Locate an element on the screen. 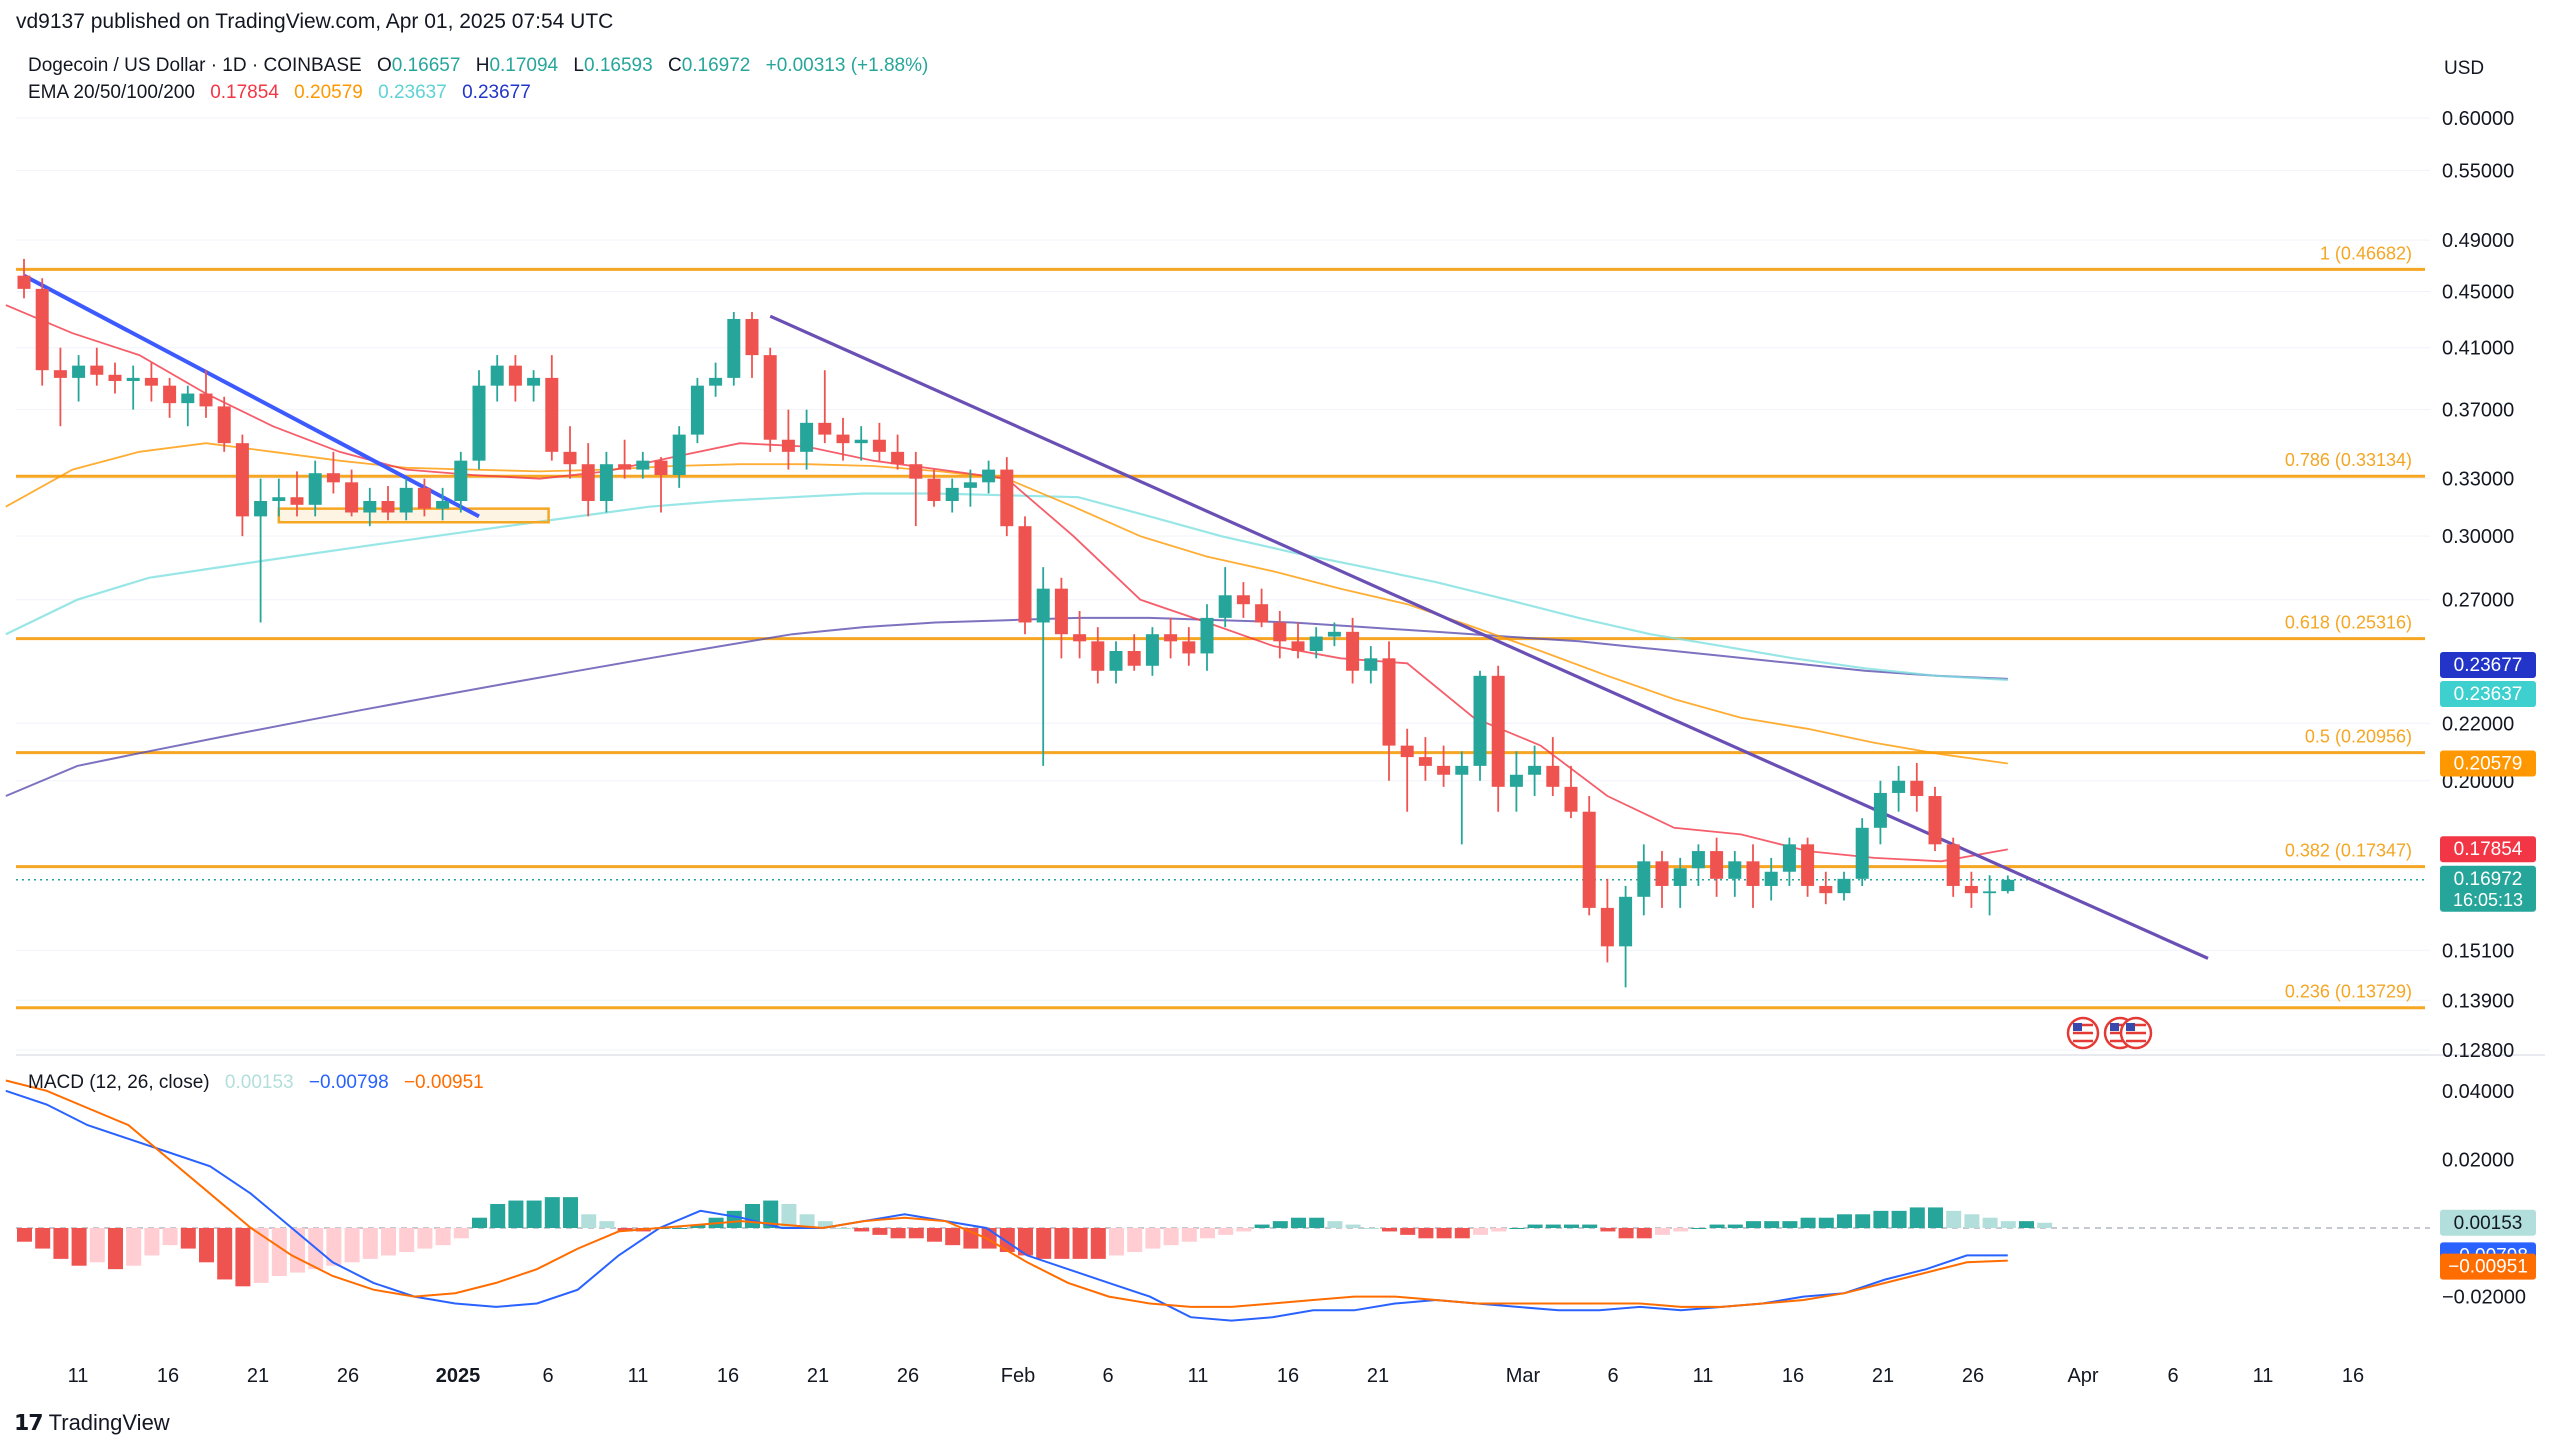  time-tick-label: 6 is located at coordinates (2172, 1376).